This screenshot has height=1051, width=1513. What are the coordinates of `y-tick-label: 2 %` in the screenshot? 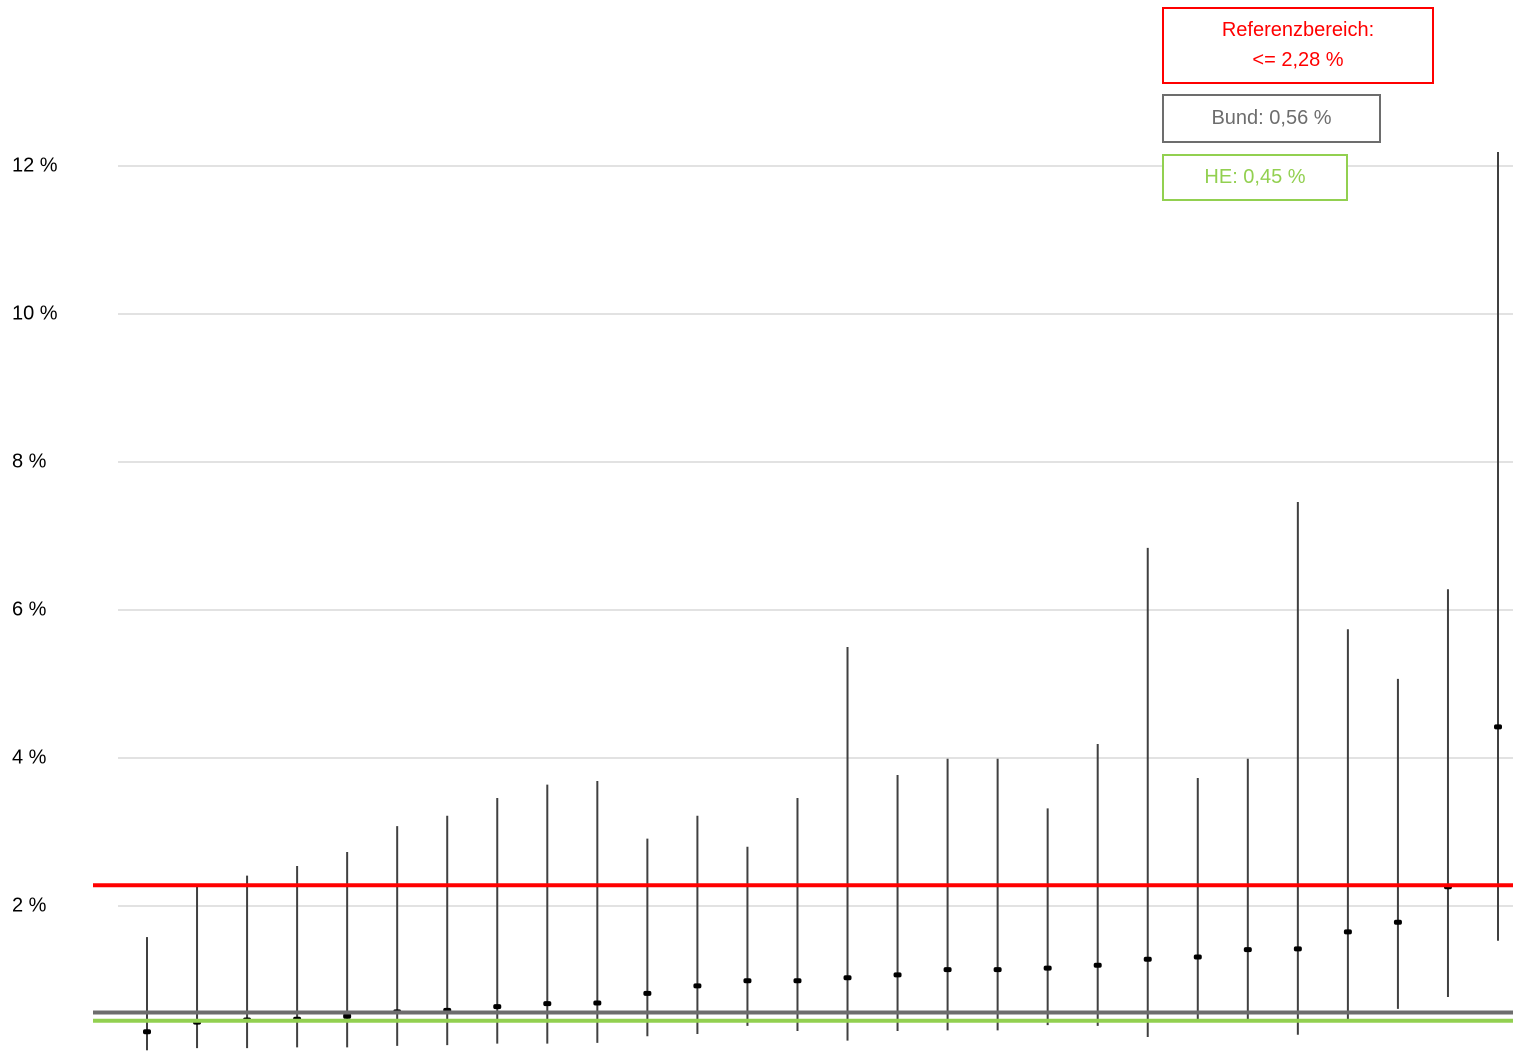 It's located at (29, 905).